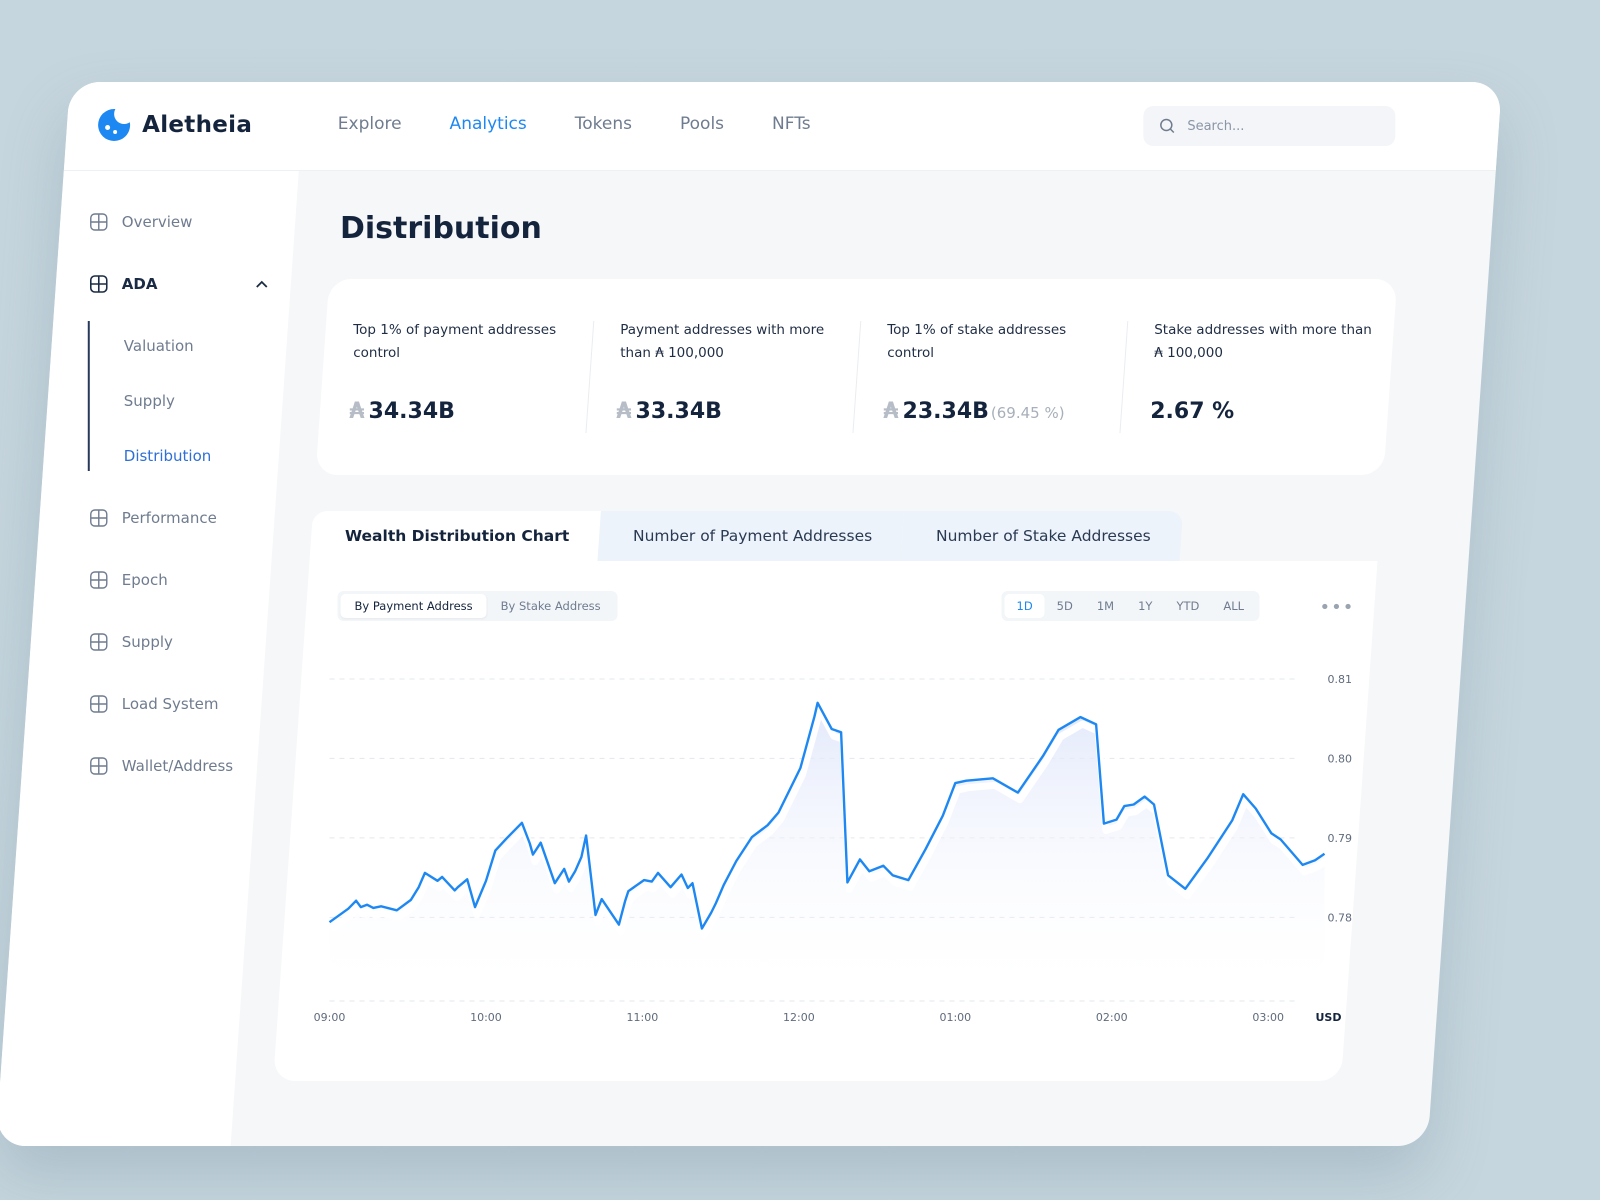 This screenshot has height=1200, width=1600. I want to click on y-tick-label: 0.79, so click(1340, 838).